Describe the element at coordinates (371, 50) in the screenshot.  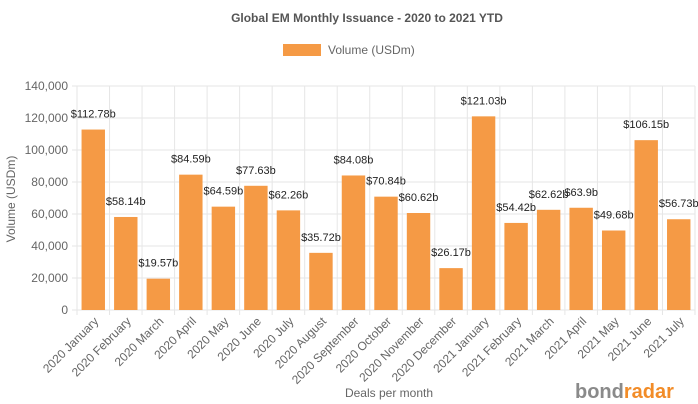
I see `legend-label: Volume (USDm)` at that location.